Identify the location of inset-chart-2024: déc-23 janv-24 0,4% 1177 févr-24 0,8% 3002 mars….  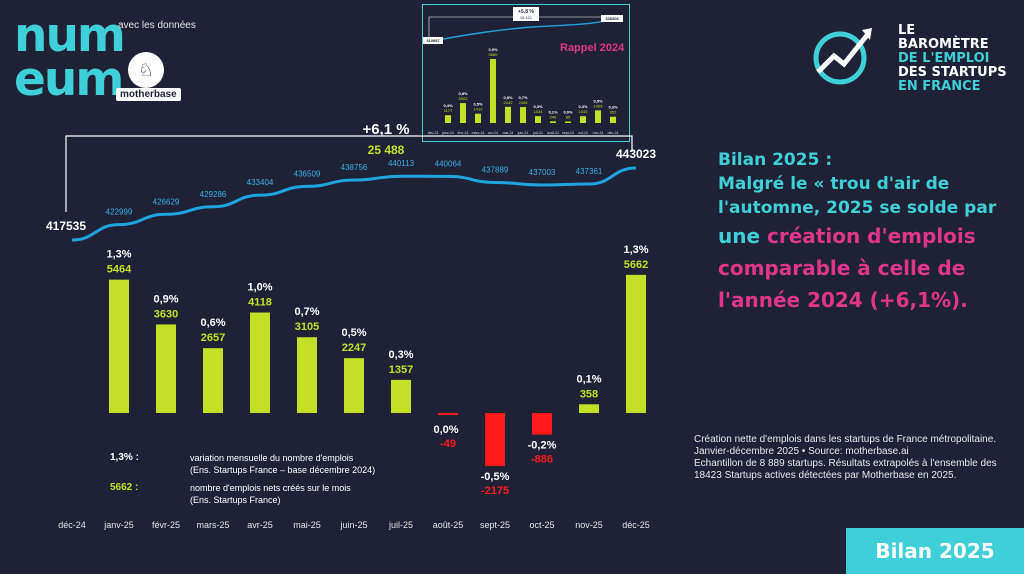
(526, 73).